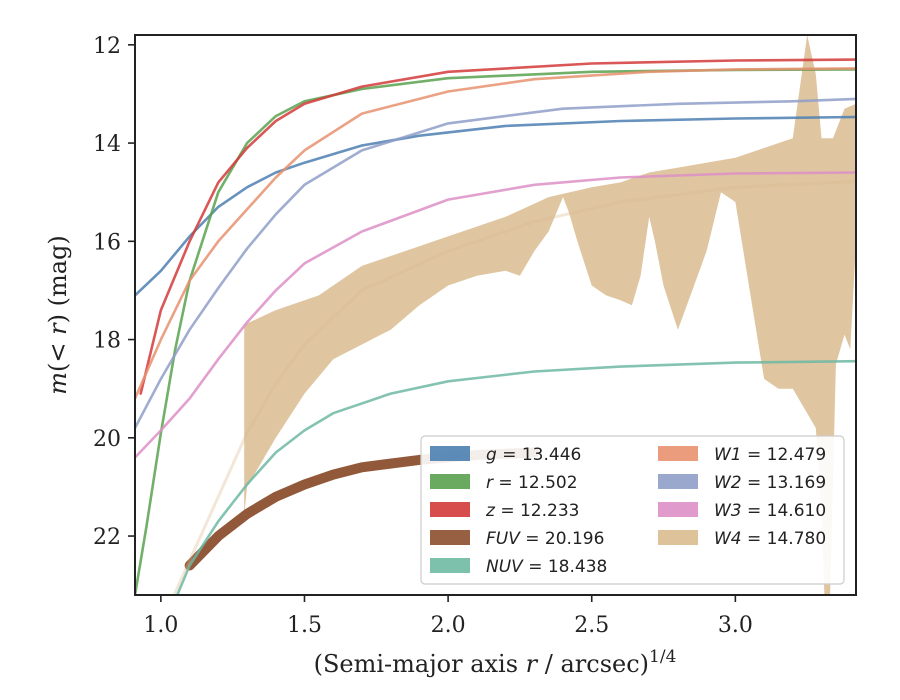 Image resolution: width=900 pixels, height=700 pixels. I want to click on legend-swatch-w3, so click(678, 509).